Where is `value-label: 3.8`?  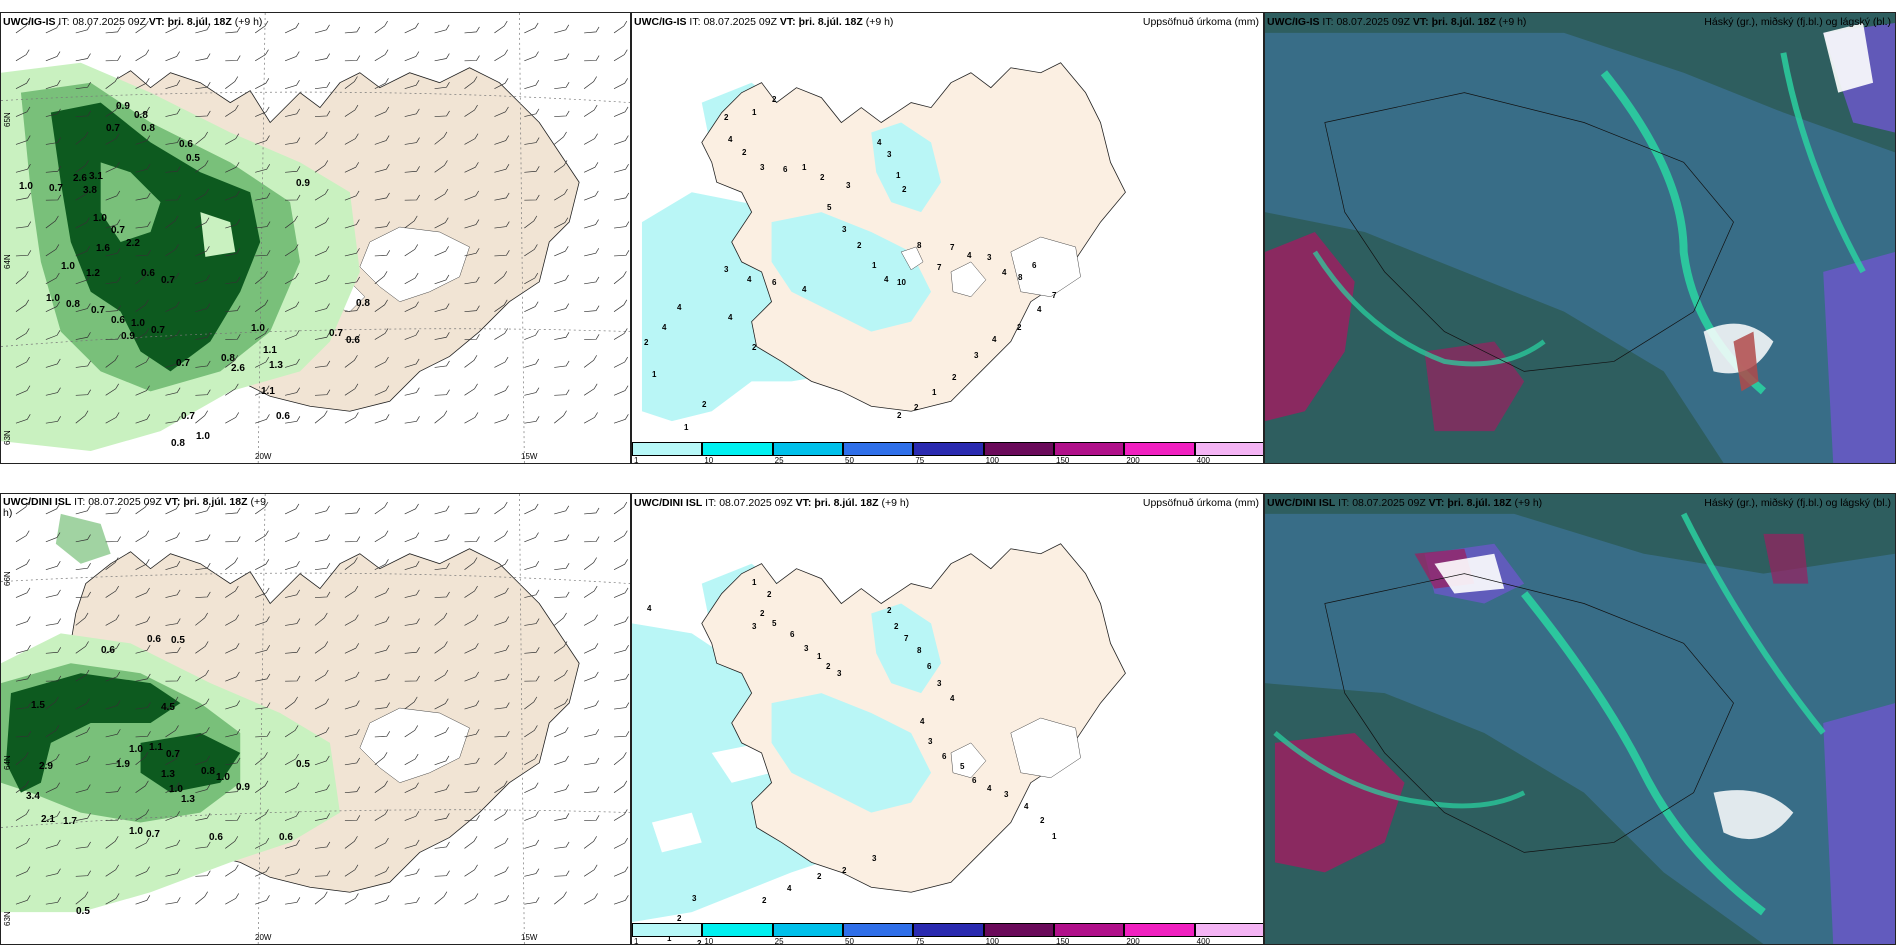 value-label: 3.8 is located at coordinates (90, 190).